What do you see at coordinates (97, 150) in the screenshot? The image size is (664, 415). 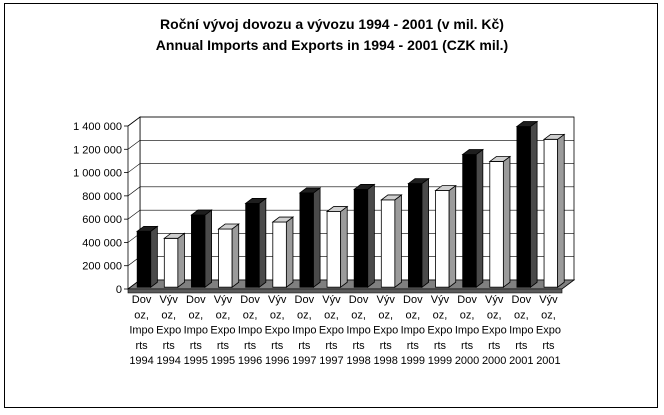 I see `y-tick-label: 1 200 000` at bounding box center [97, 150].